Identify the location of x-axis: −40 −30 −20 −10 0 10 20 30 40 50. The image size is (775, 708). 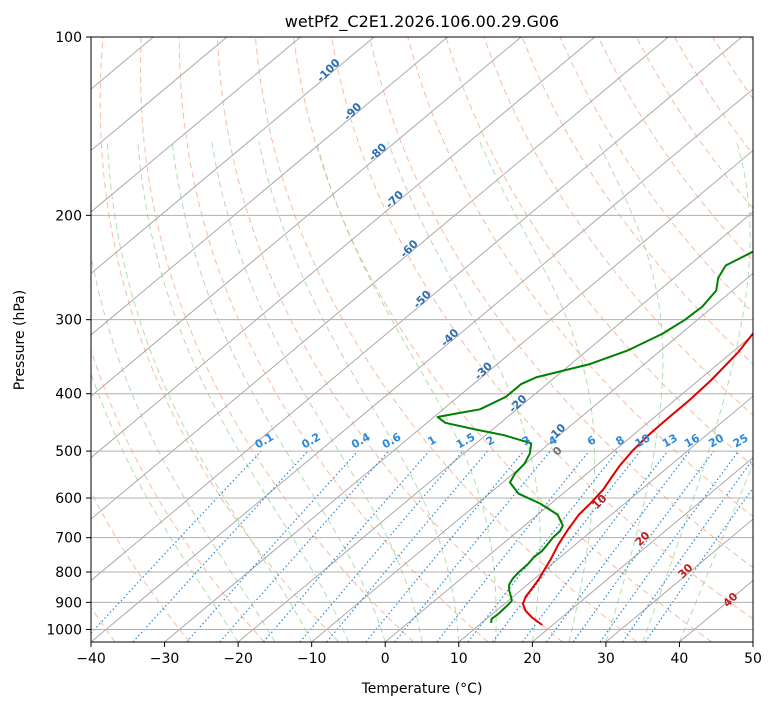
(419, 654).